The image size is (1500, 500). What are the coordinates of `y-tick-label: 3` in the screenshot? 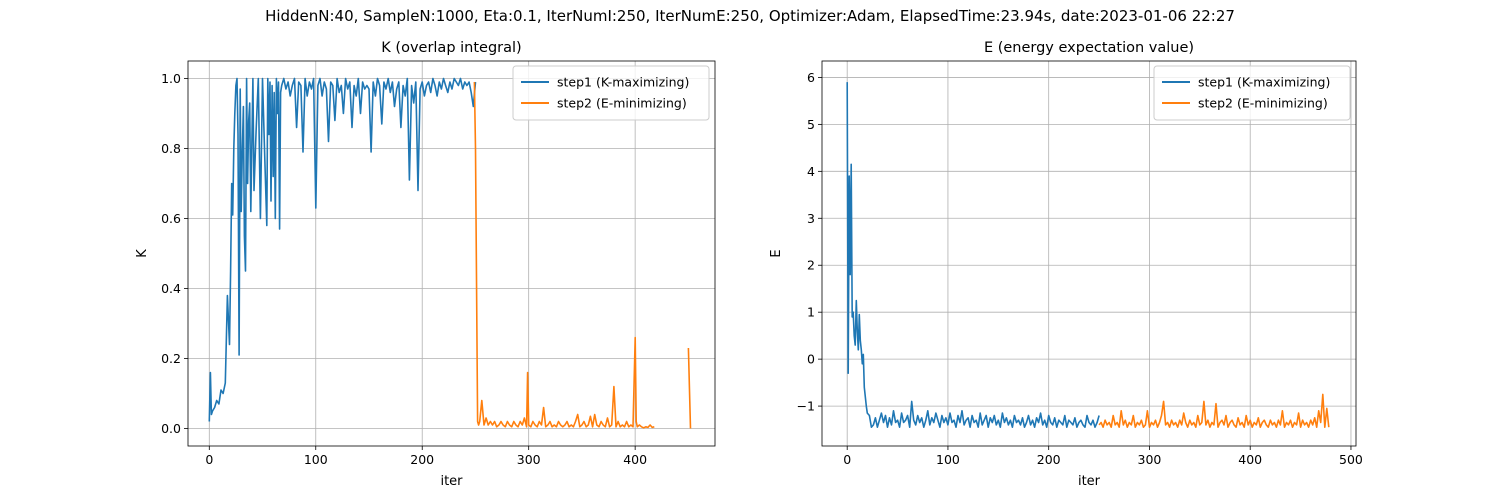 It's located at (811, 218).